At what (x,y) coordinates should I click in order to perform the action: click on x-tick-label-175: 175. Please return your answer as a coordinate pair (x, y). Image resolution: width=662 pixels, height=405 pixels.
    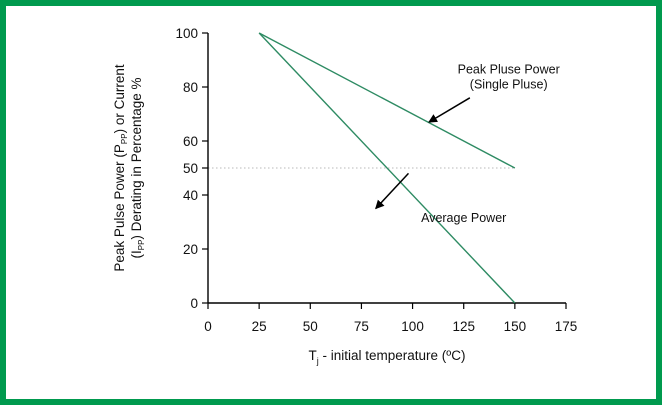
    Looking at the image, I should click on (566, 326).